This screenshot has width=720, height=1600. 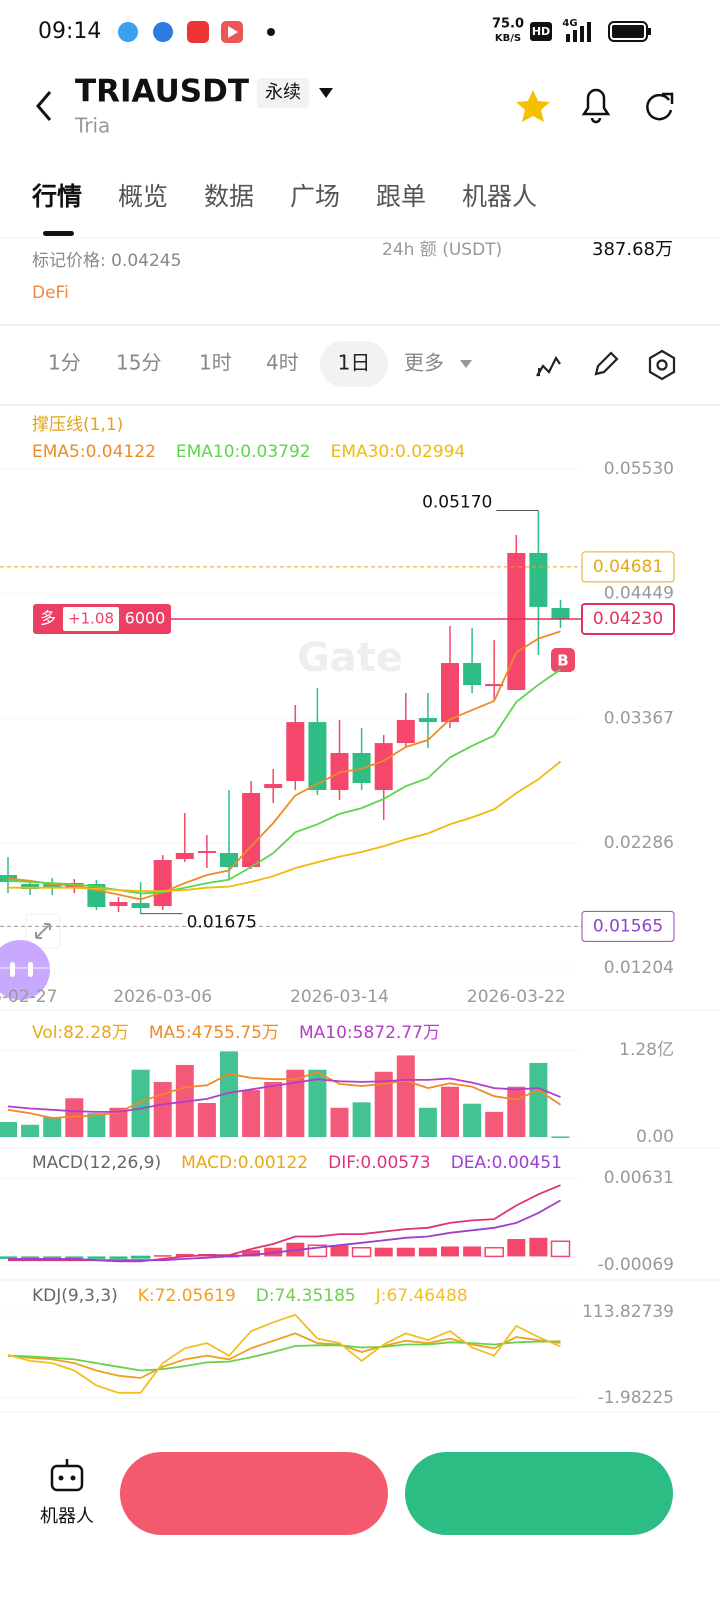 I want to click on price-label: 0.04230, so click(x=628, y=619).